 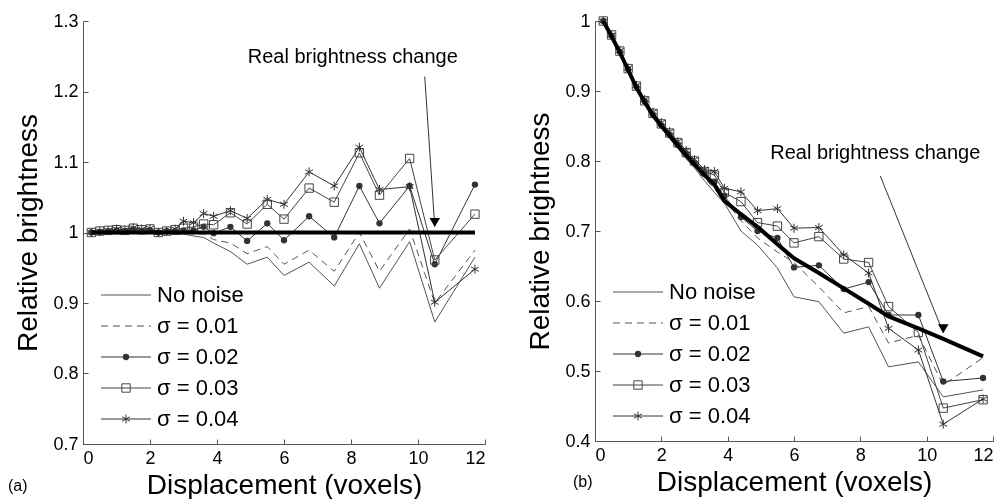 What do you see at coordinates (66, 20) in the screenshot?
I see `y-tick-label: 1.3` at bounding box center [66, 20].